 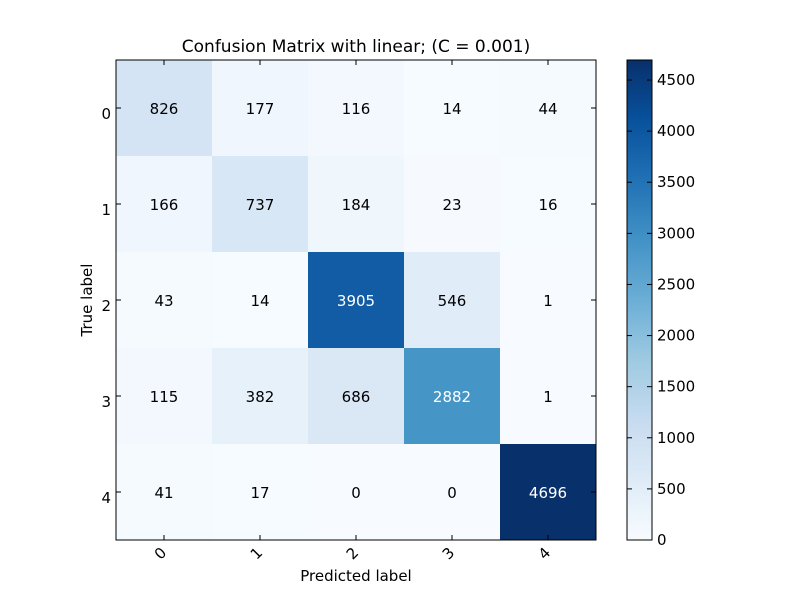 I want to click on cell-value-label: 4696, so click(x=548, y=493).